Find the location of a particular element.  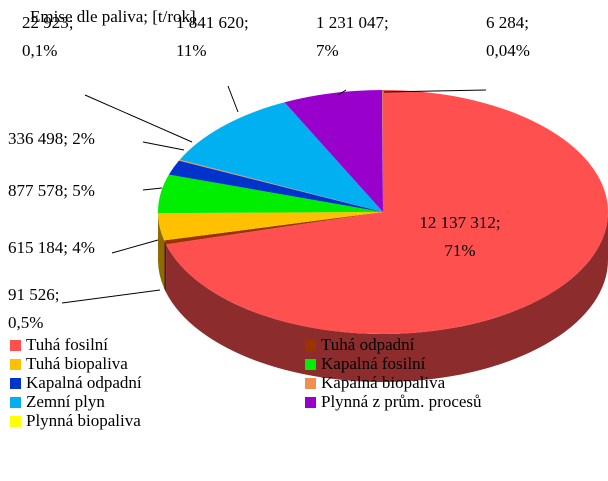

legend-label: Kapalná biopaliva is located at coordinates (383, 382).